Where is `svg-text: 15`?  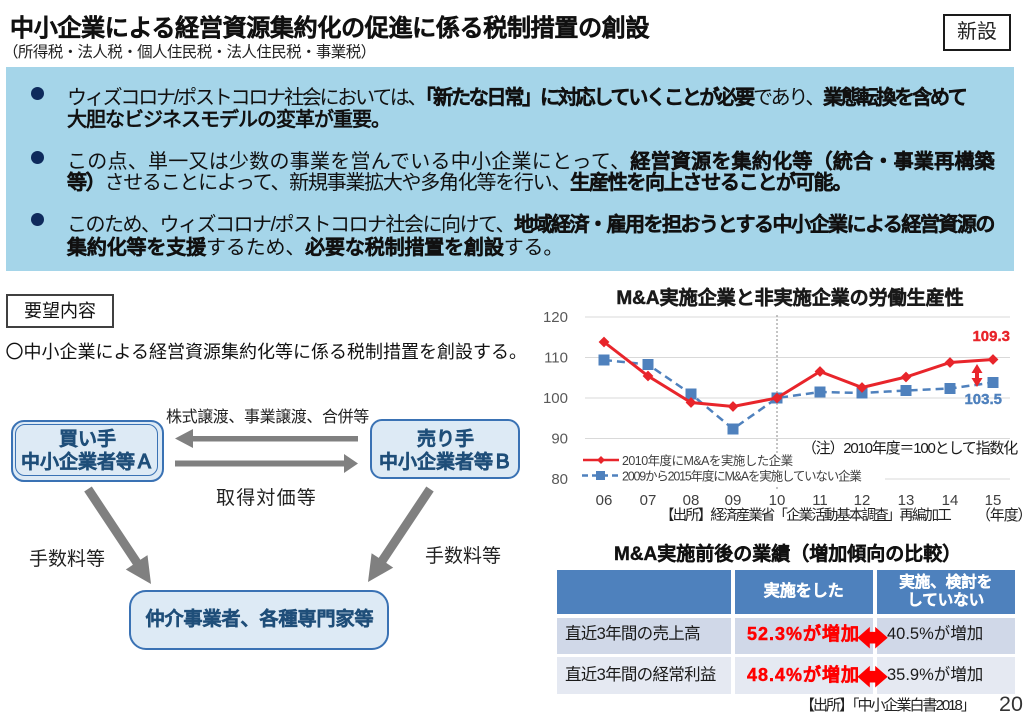
svg-text: 15 is located at coordinates (993, 500).